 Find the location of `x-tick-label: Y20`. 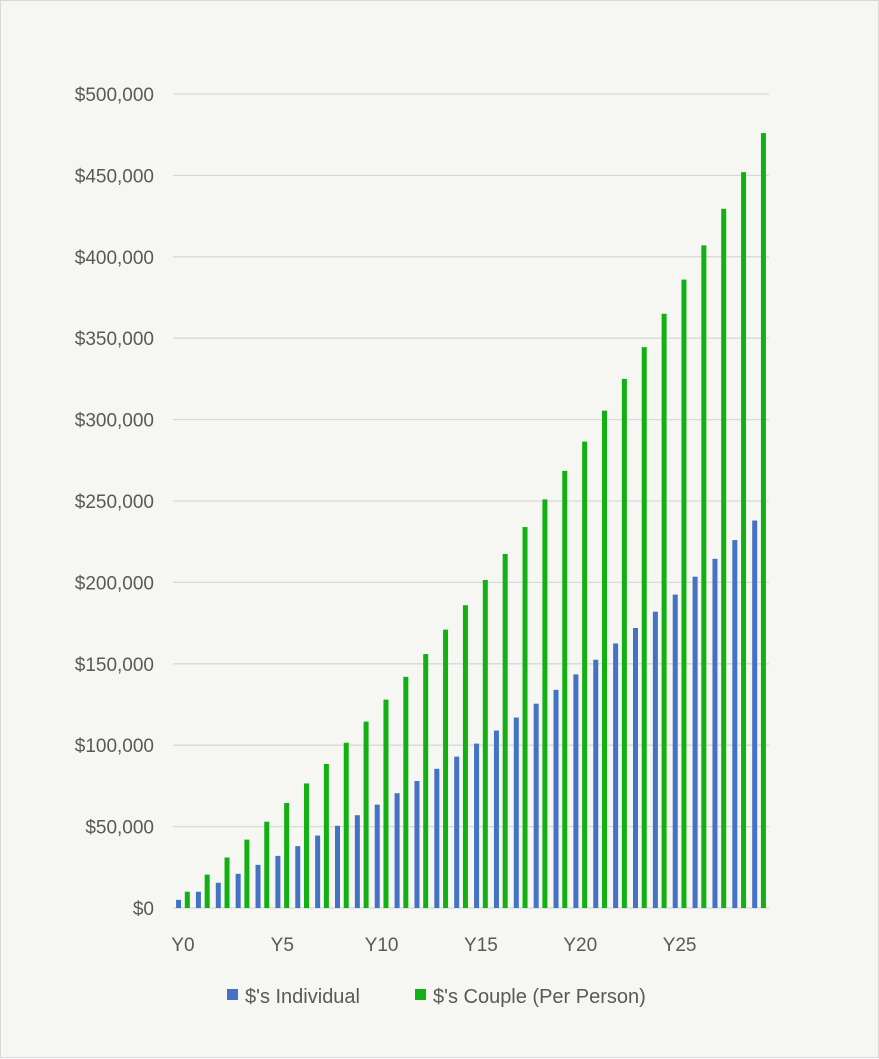

x-tick-label: Y20 is located at coordinates (580, 945).